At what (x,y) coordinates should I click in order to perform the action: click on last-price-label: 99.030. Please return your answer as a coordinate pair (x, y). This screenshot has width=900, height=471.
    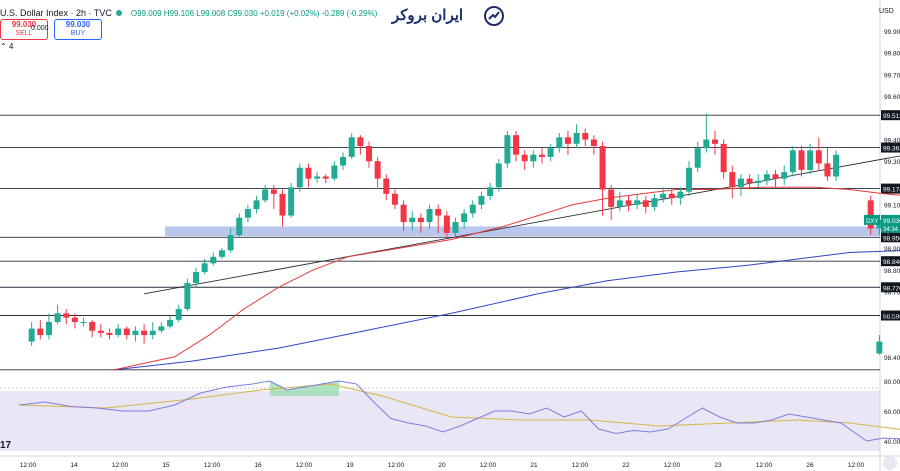
    Looking at the image, I should click on (891, 221).